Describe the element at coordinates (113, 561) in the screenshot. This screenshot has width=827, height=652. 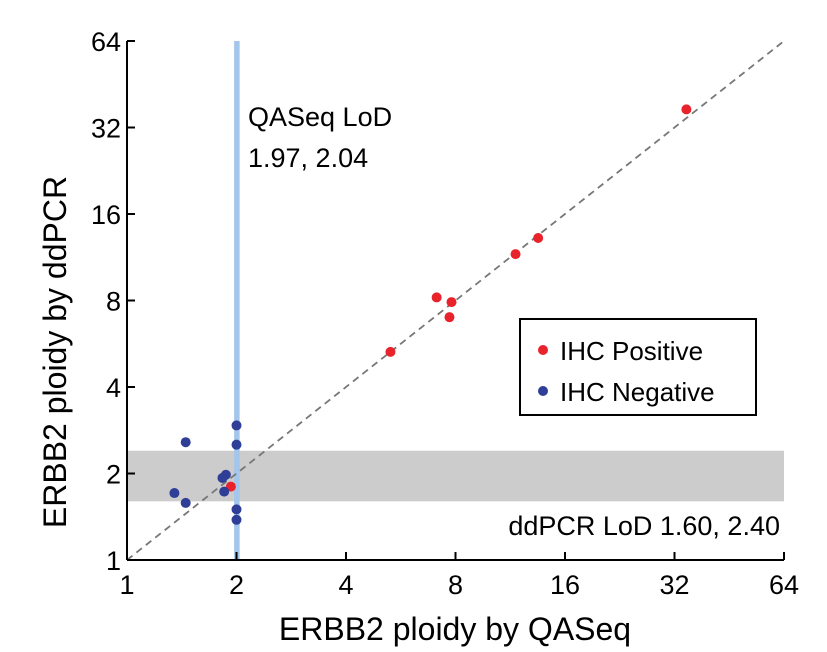
I see `y-tick-label: 1` at that location.